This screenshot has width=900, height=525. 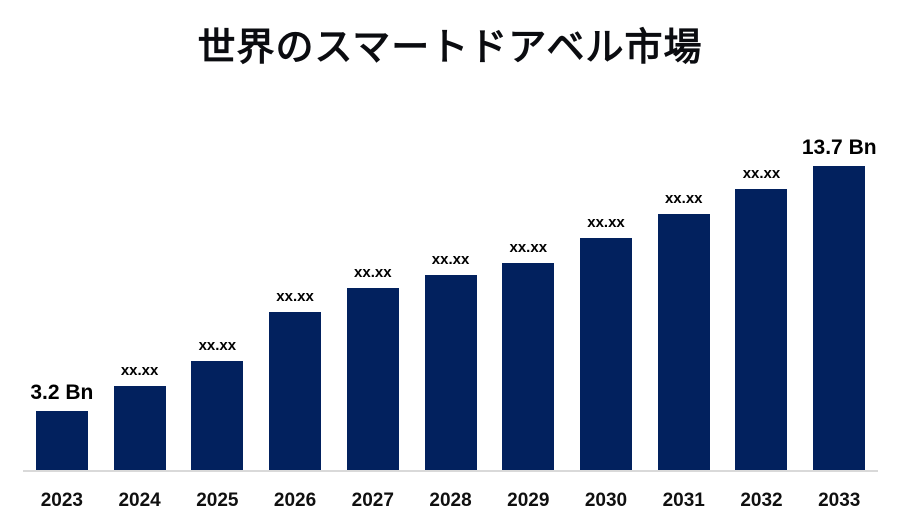 I want to click on bar-group-2025: xx.xx, so click(x=217, y=235).